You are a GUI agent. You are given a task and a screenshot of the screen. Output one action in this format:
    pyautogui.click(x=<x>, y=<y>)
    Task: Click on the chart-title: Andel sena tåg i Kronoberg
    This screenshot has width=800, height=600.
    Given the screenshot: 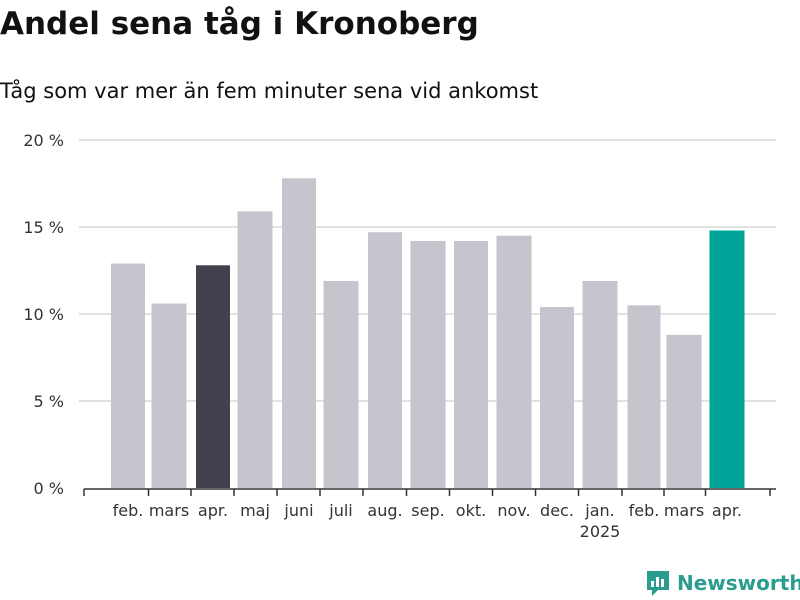 What is the action you would take?
    pyautogui.click(x=239, y=24)
    